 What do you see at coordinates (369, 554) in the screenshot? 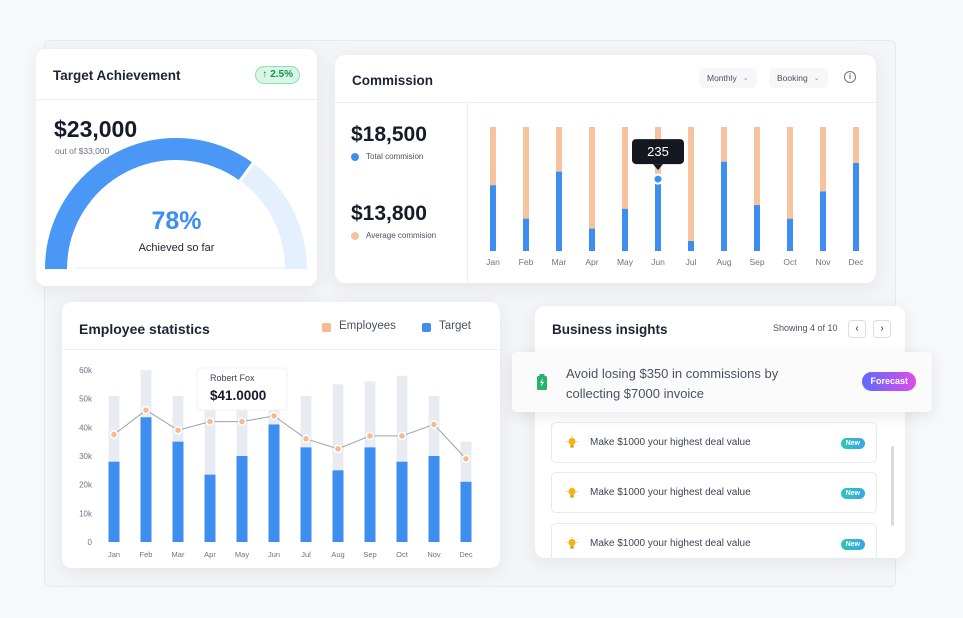
I see `employee-x-label: Sep` at bounding box center [369, 554].